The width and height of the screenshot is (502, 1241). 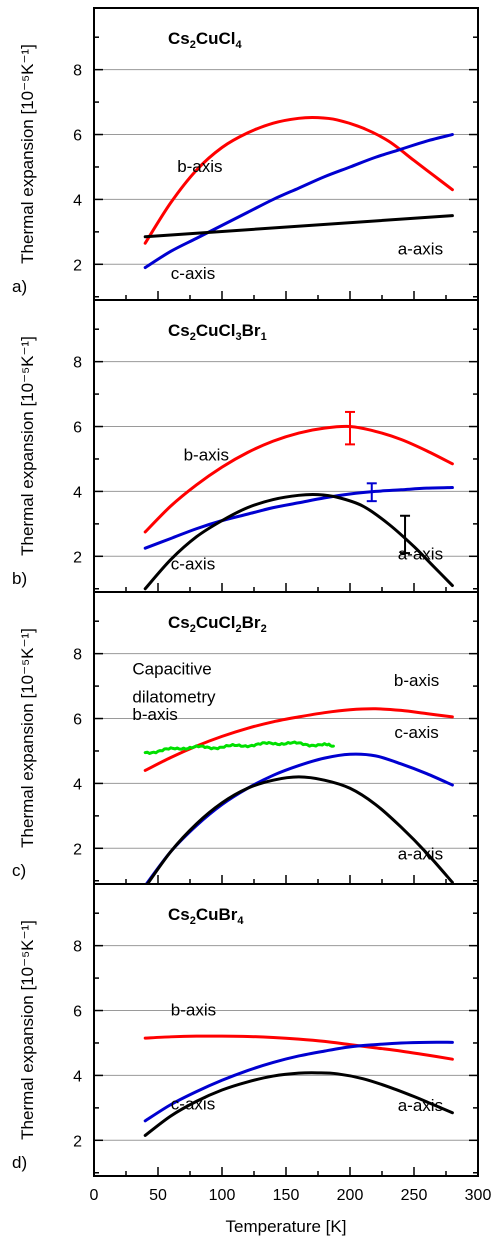 What do you see at coordinates (286, 1226) in the screenshot?
I see `x-axis-label: Temperature [K]` at bounding box center [286, 1226].